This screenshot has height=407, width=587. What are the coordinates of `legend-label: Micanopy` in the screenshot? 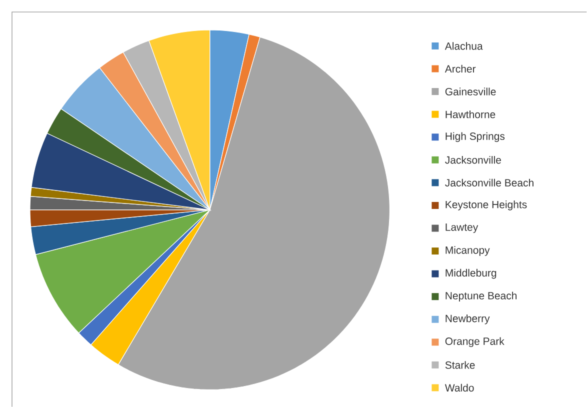 It's located at (468, 251).